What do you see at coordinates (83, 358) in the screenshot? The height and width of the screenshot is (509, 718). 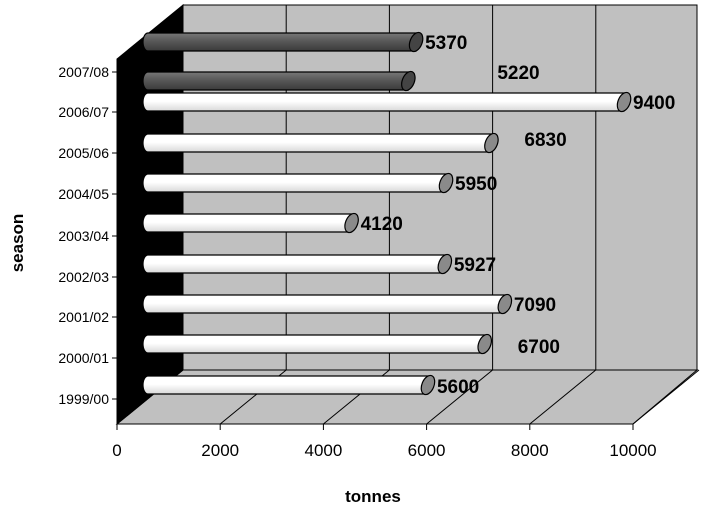 I see `y-tick-label: 2000/01` at bounding box center [83, 358].